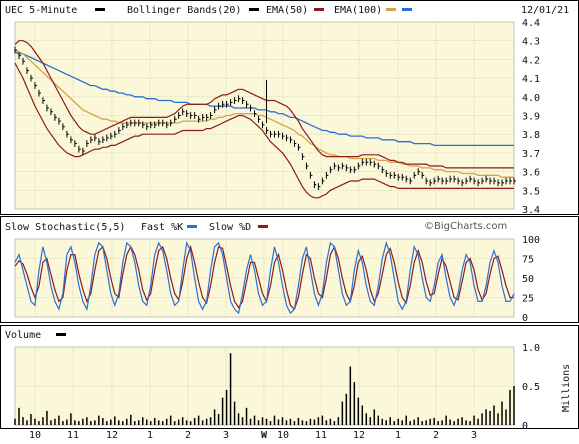 The width and height of the screenshot is (579, 444). I want to click on stoch-ytick-label: 25, so click(528, 299).